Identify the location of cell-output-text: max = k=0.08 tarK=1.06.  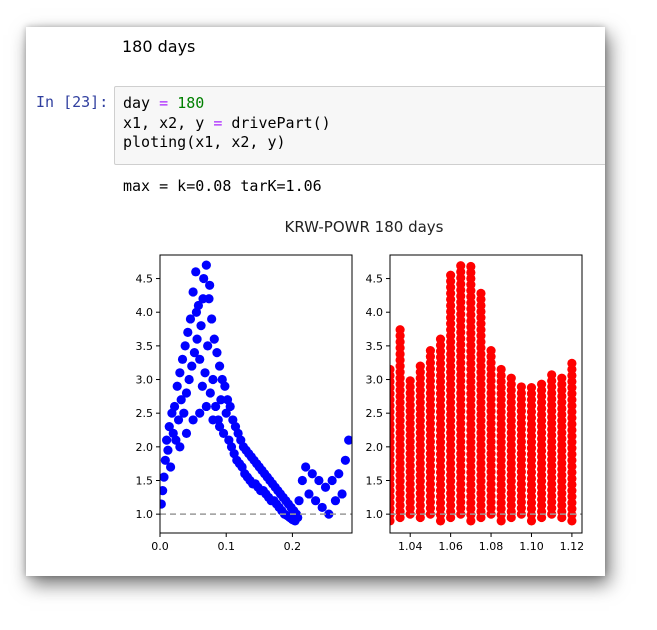
(222, 186).